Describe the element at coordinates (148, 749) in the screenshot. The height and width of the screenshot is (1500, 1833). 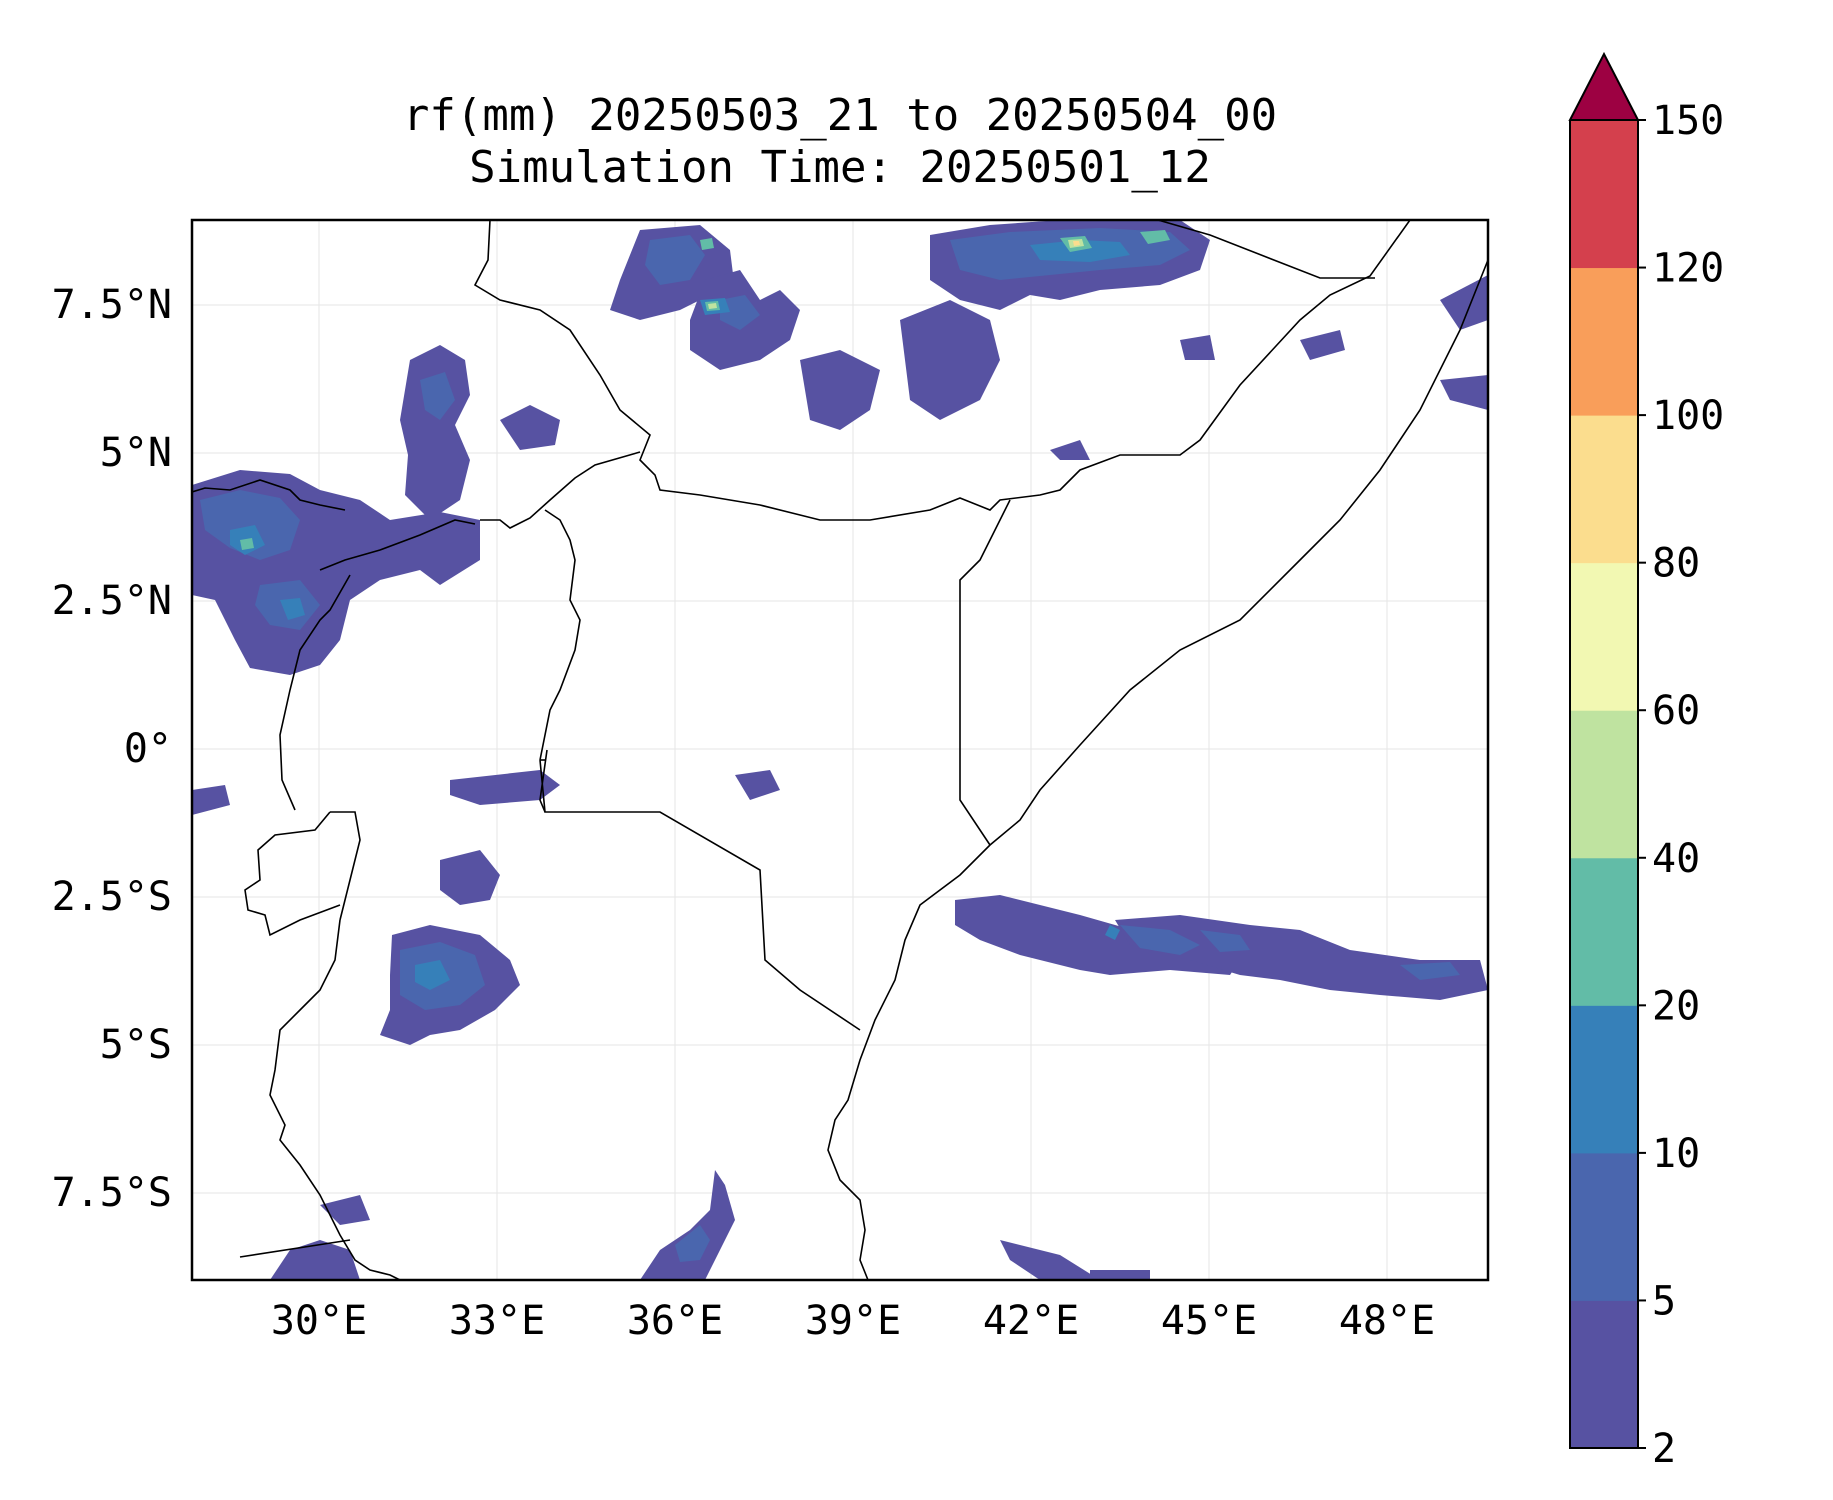
I see `y-tick-label: 0°` at that location.